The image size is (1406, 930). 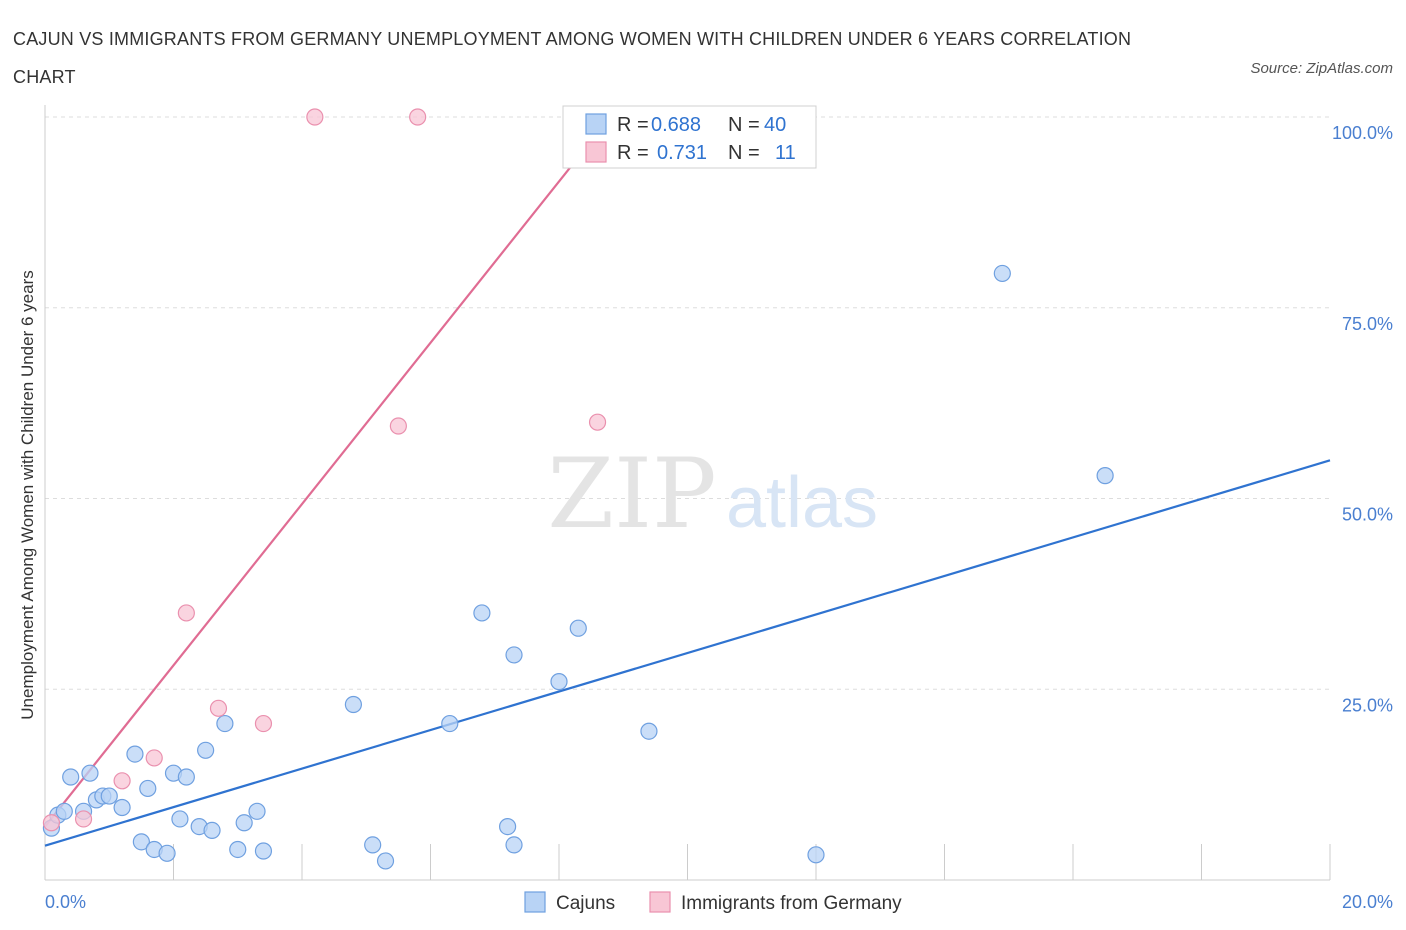 I want to click on bottom-legend-label-cajuns: Cajuns, so click(x=585, y=903).